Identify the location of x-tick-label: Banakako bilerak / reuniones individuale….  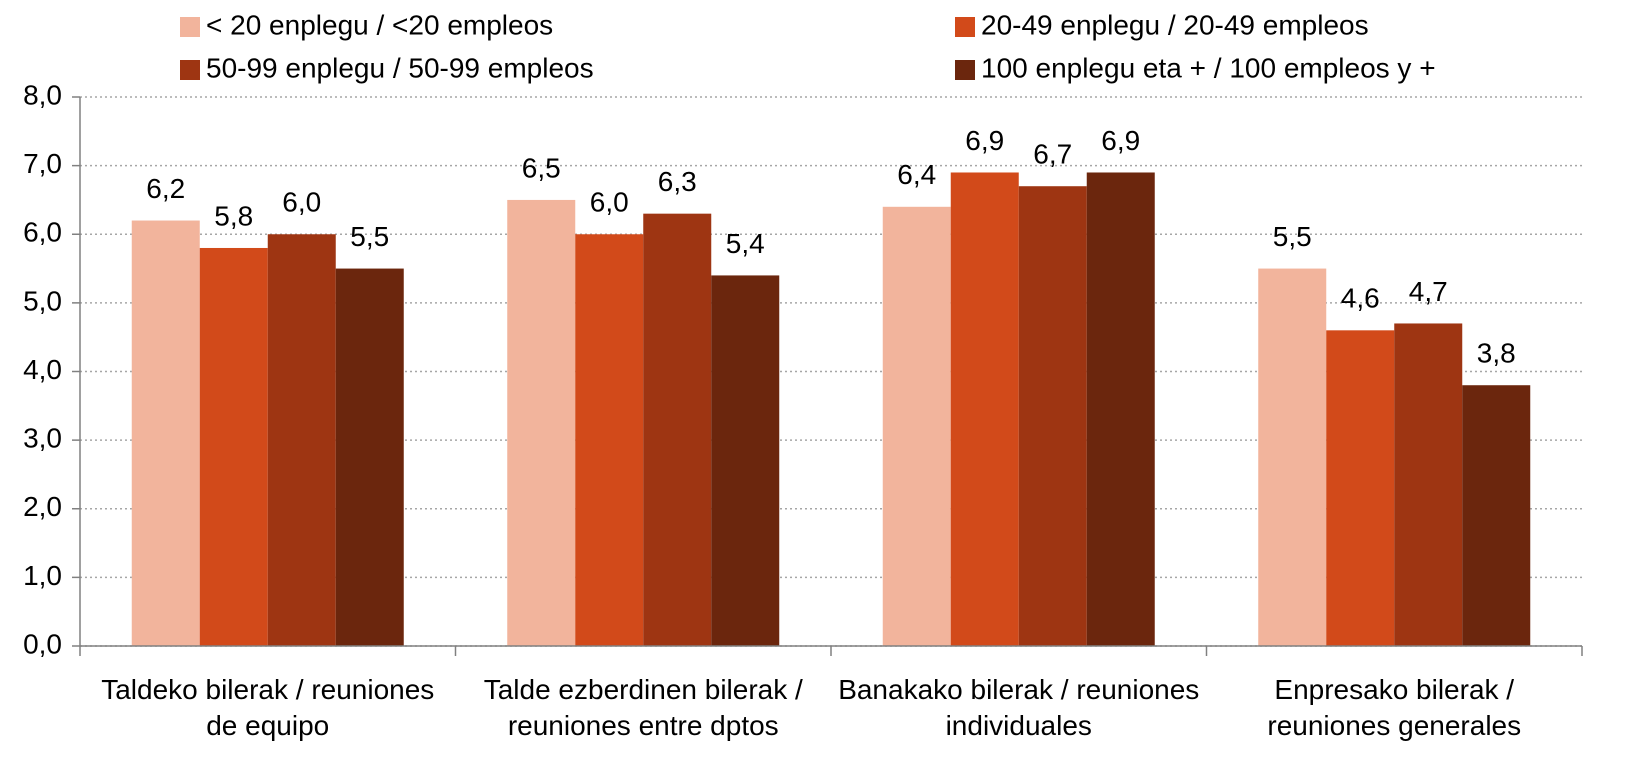
(1019, 707).